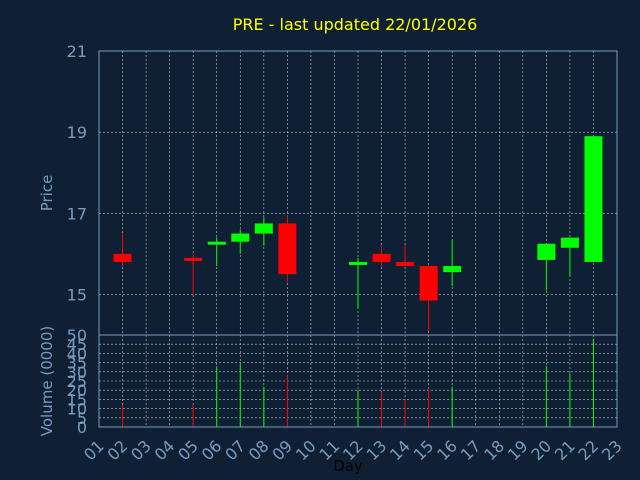 This screenshot has height=480, width=640. Describe the element at coordinates (82, 427) in the screenshot. I see `volume-tick-label: 0` at that location.